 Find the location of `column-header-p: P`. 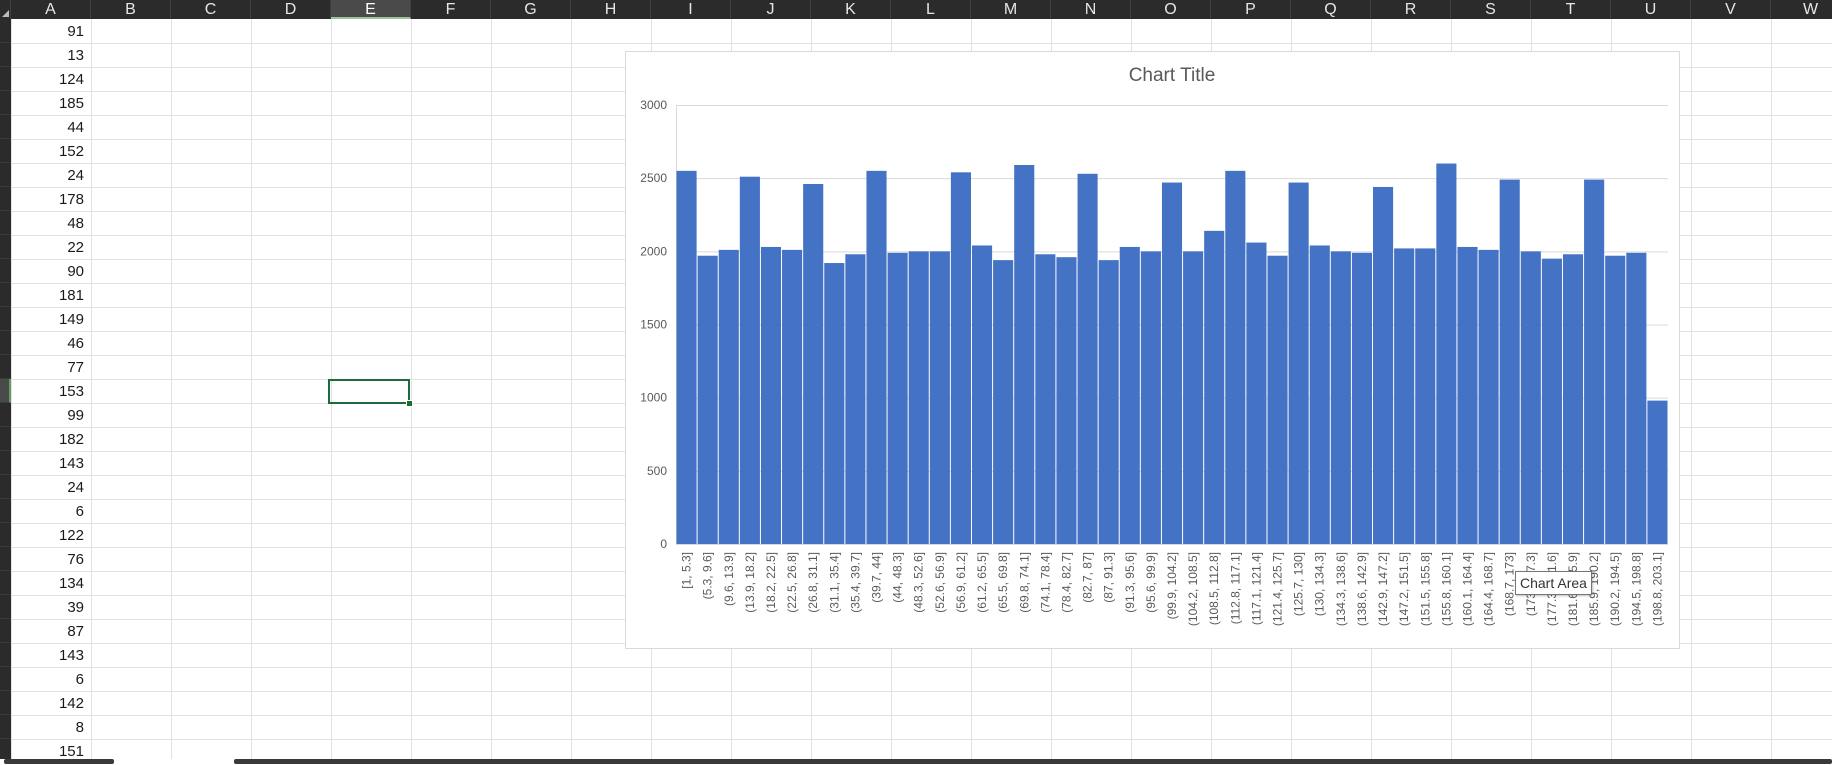

column-header-p: P is located at coordinates (1251, 9).